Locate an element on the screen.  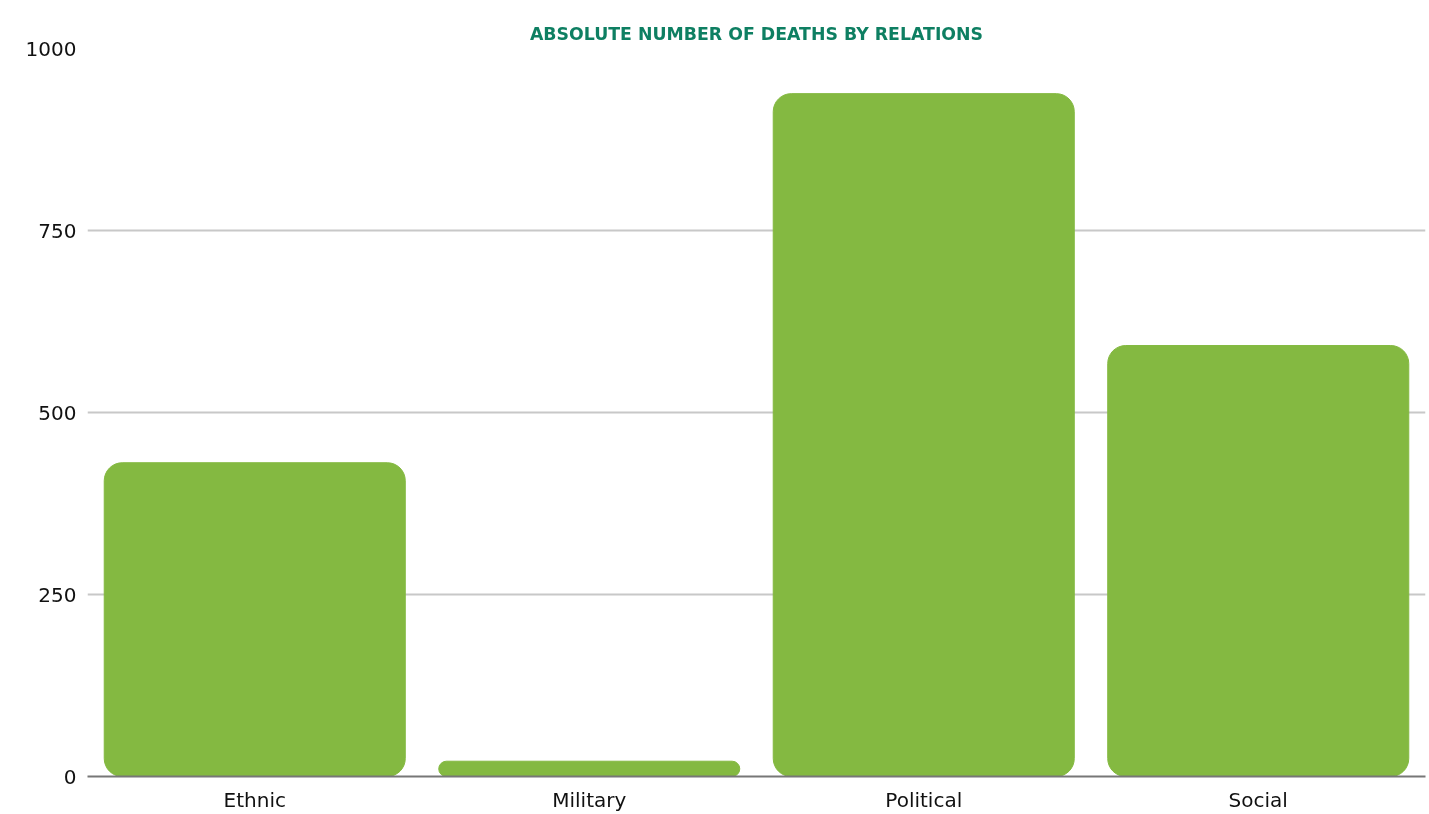
x-tick-label: Political is located at coordinates (924, 799).